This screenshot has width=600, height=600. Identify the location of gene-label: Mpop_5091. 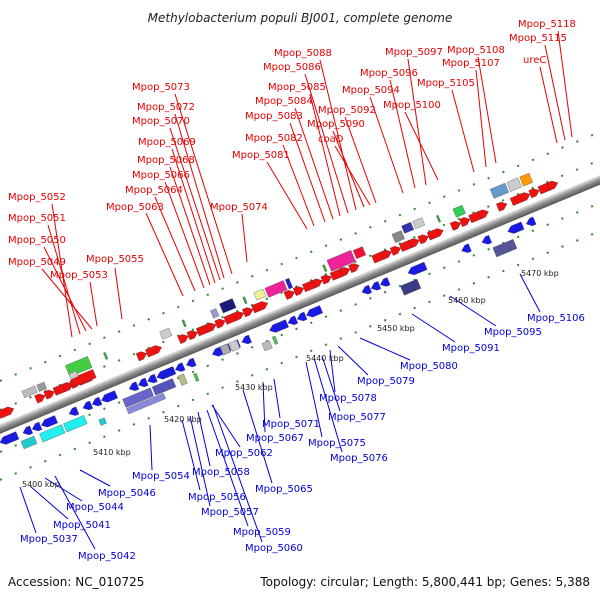
(471, 348).